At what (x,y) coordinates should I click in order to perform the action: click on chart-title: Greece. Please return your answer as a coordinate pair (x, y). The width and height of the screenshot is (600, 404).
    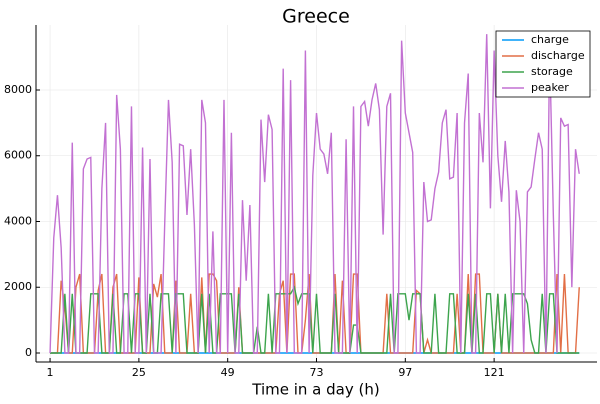
    Looking at the image, I should click on (316, 17).